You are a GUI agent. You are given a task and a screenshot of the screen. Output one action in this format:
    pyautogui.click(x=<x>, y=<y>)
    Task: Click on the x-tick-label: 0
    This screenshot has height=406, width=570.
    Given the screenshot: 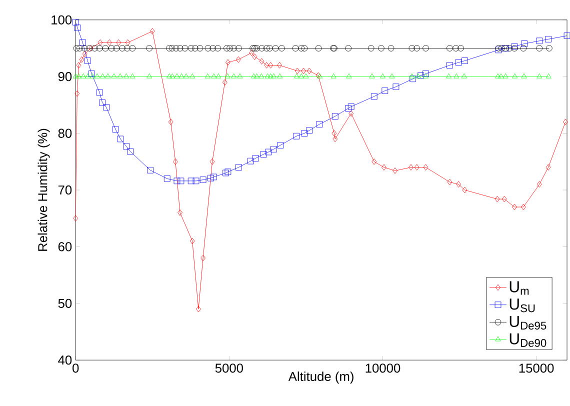 What is the action you would take?
    pyautogui.click(x=75, y=368)
    